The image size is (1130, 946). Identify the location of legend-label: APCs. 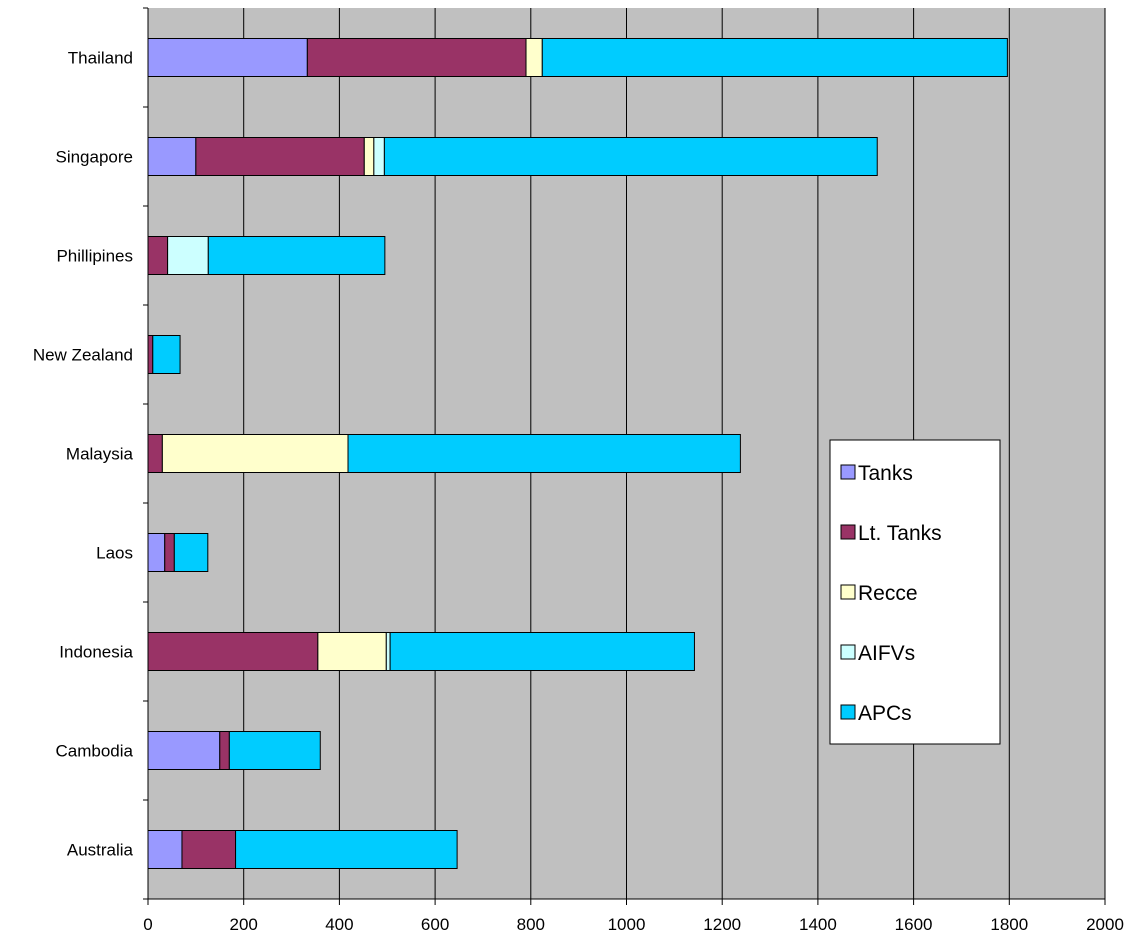
(885, 713).